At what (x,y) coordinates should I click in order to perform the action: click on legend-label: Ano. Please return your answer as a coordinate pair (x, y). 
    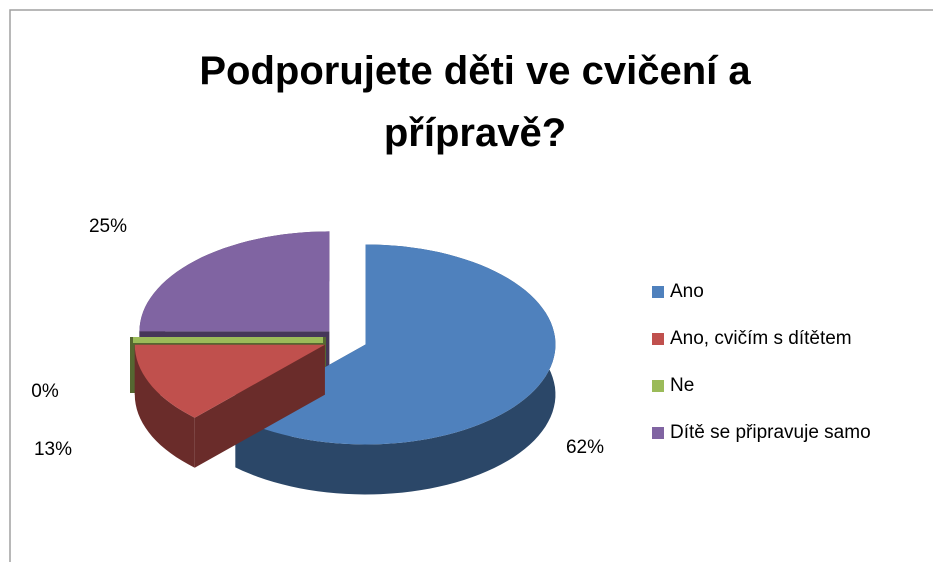
    Looking at the image, I should click on (687, 291).